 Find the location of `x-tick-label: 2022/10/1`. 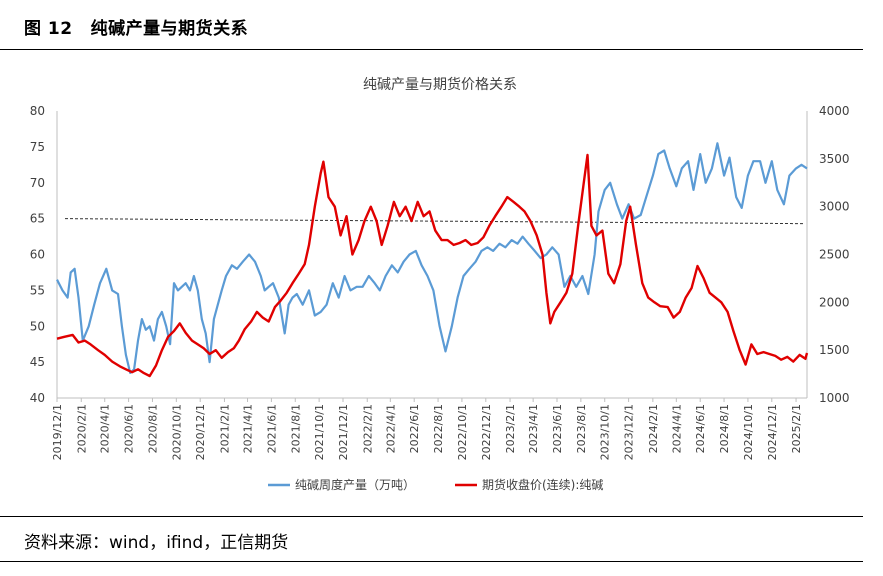

x-tick-label: 2022/10/1 is located at coordinates (462, 432).